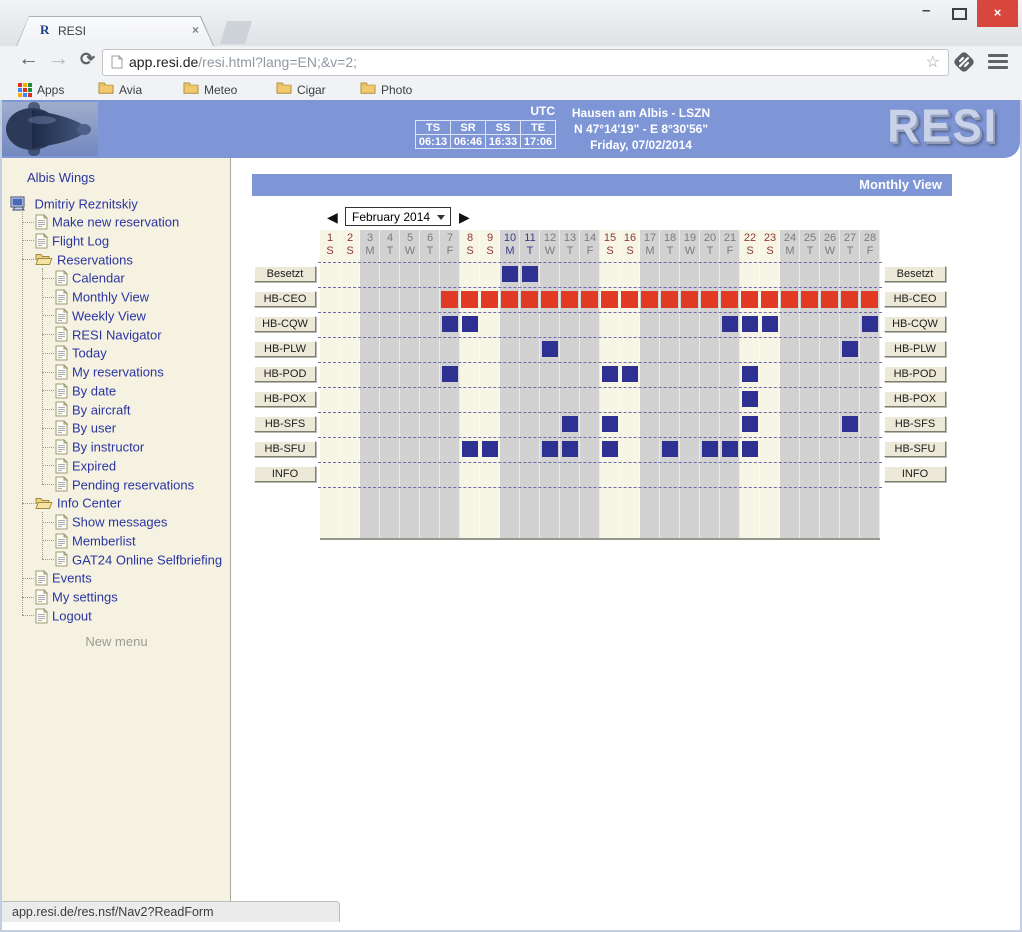 This screenshot has height=932, width=1022. Describe the element at coordinates (81, 352) in the screenshot. I see `sidebar-item-today: Today` at that location.